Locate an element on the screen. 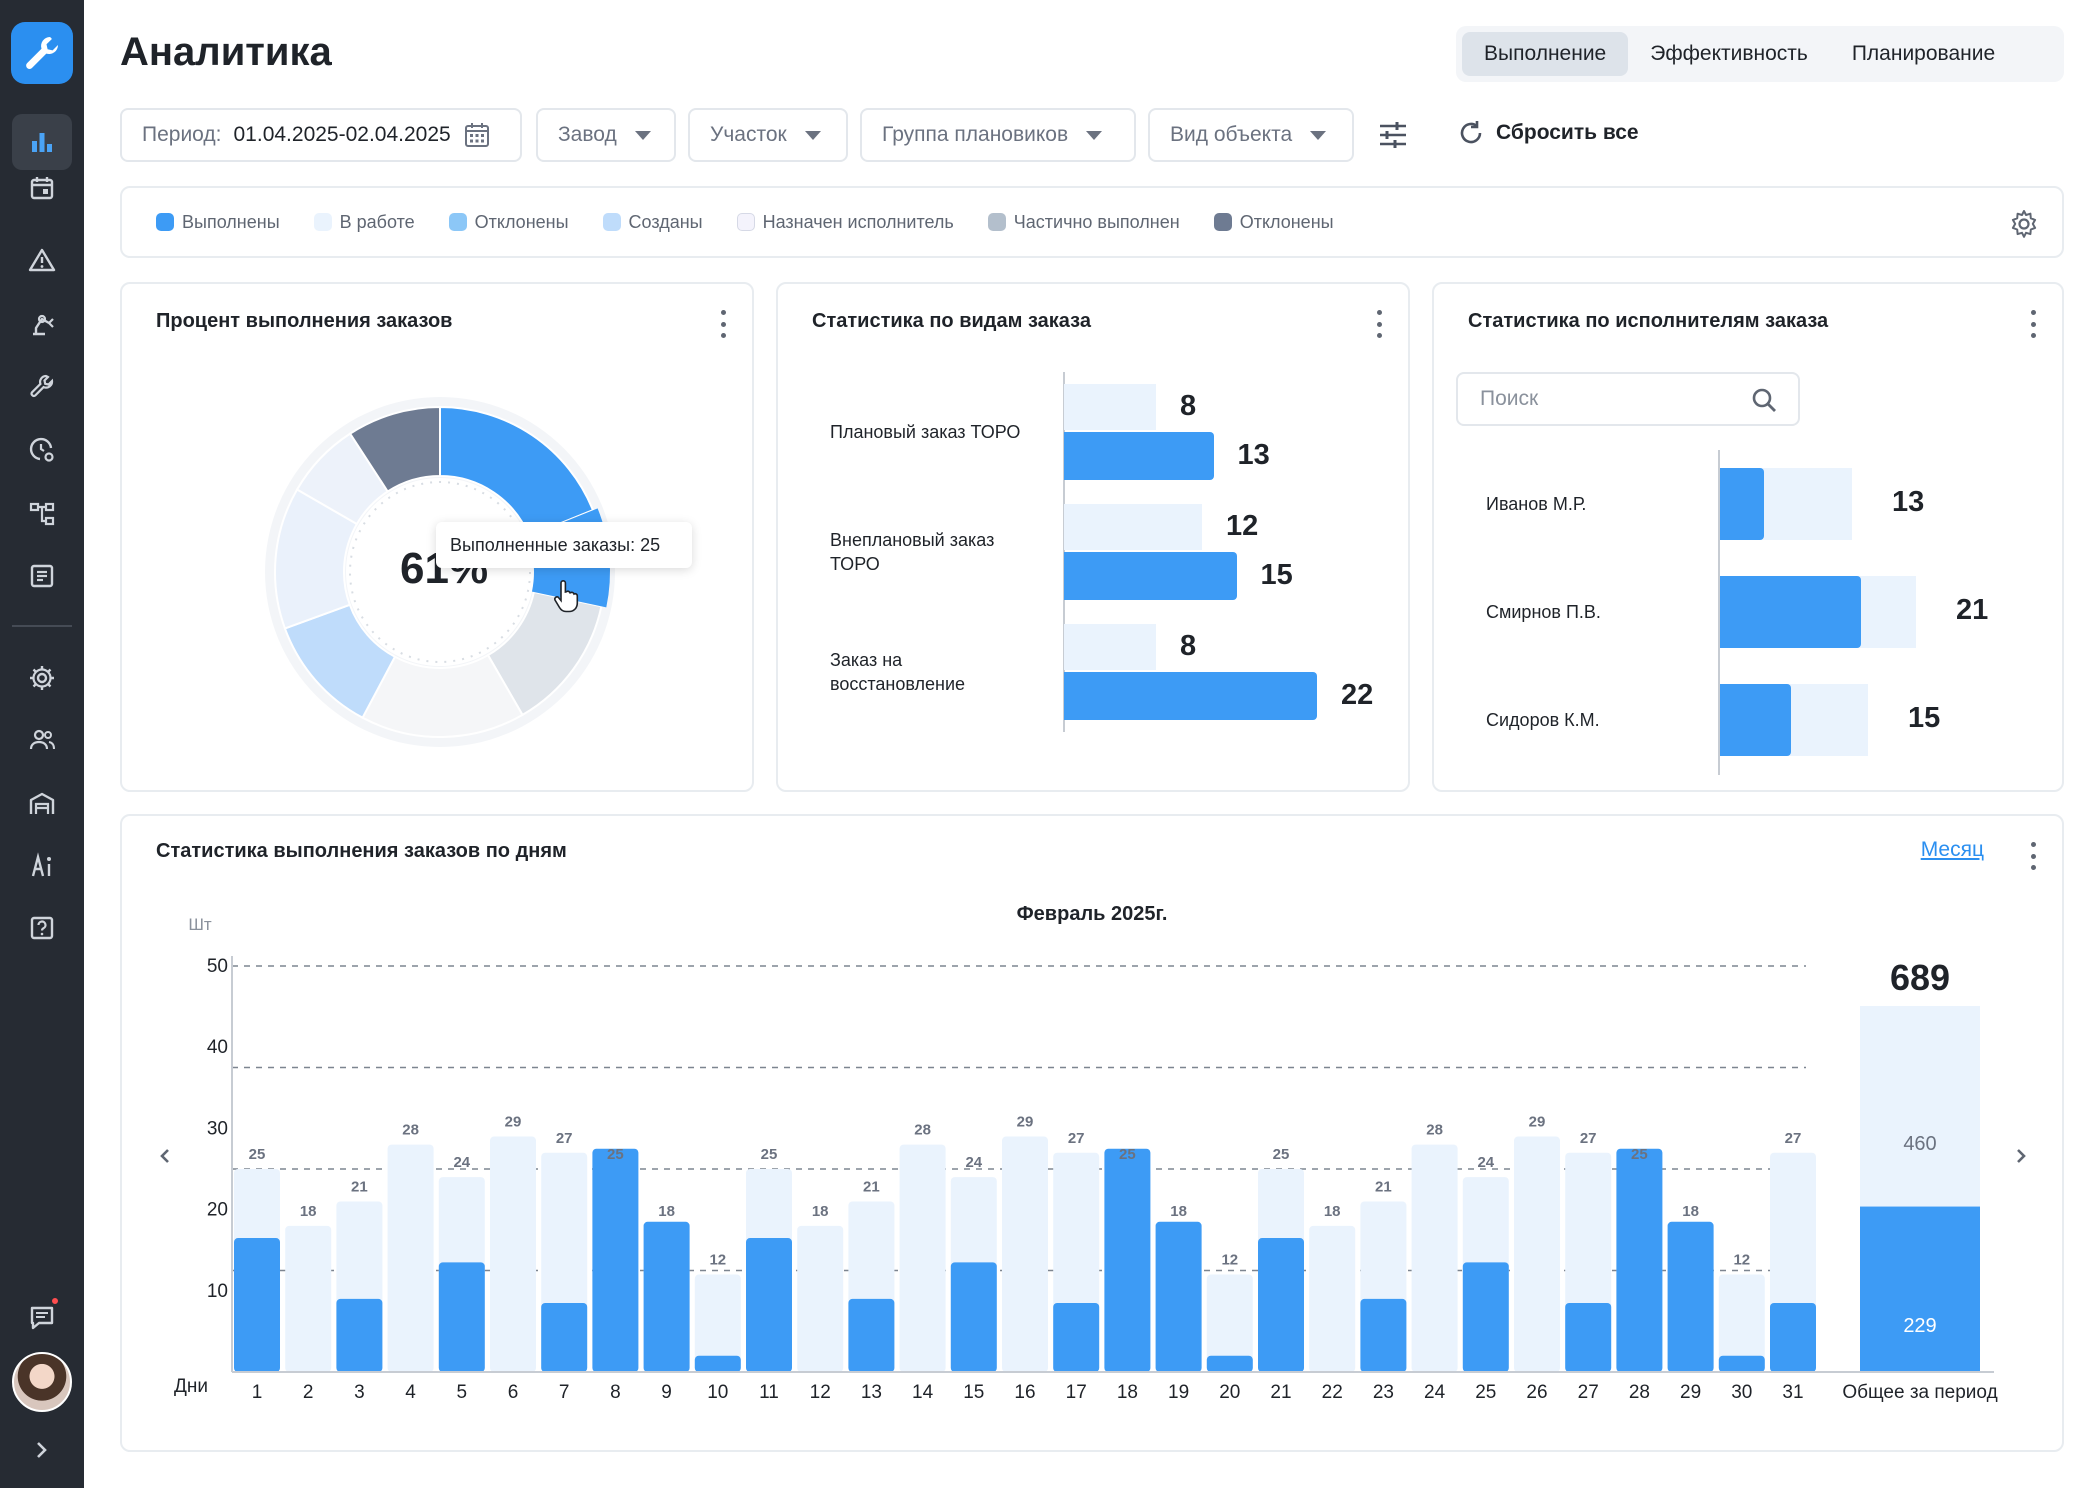 The width and height of the screenshot is (2100, 1488). legend-item: Выполнены is located at coordinates (218, 222).